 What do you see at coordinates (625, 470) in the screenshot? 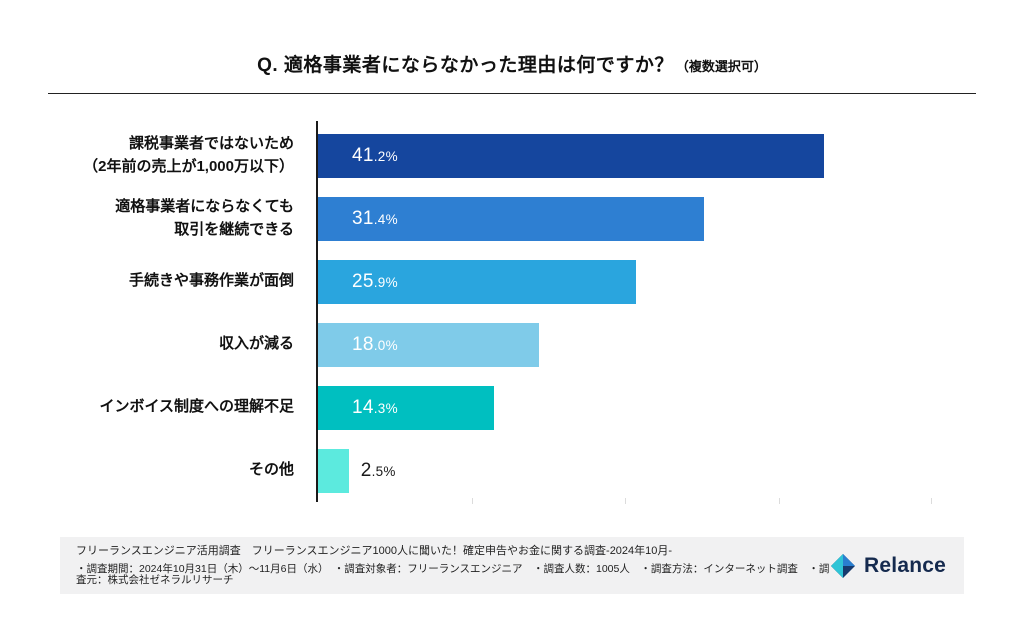
I see `bar-area: 2.5%` at bounding box center [625, 470].